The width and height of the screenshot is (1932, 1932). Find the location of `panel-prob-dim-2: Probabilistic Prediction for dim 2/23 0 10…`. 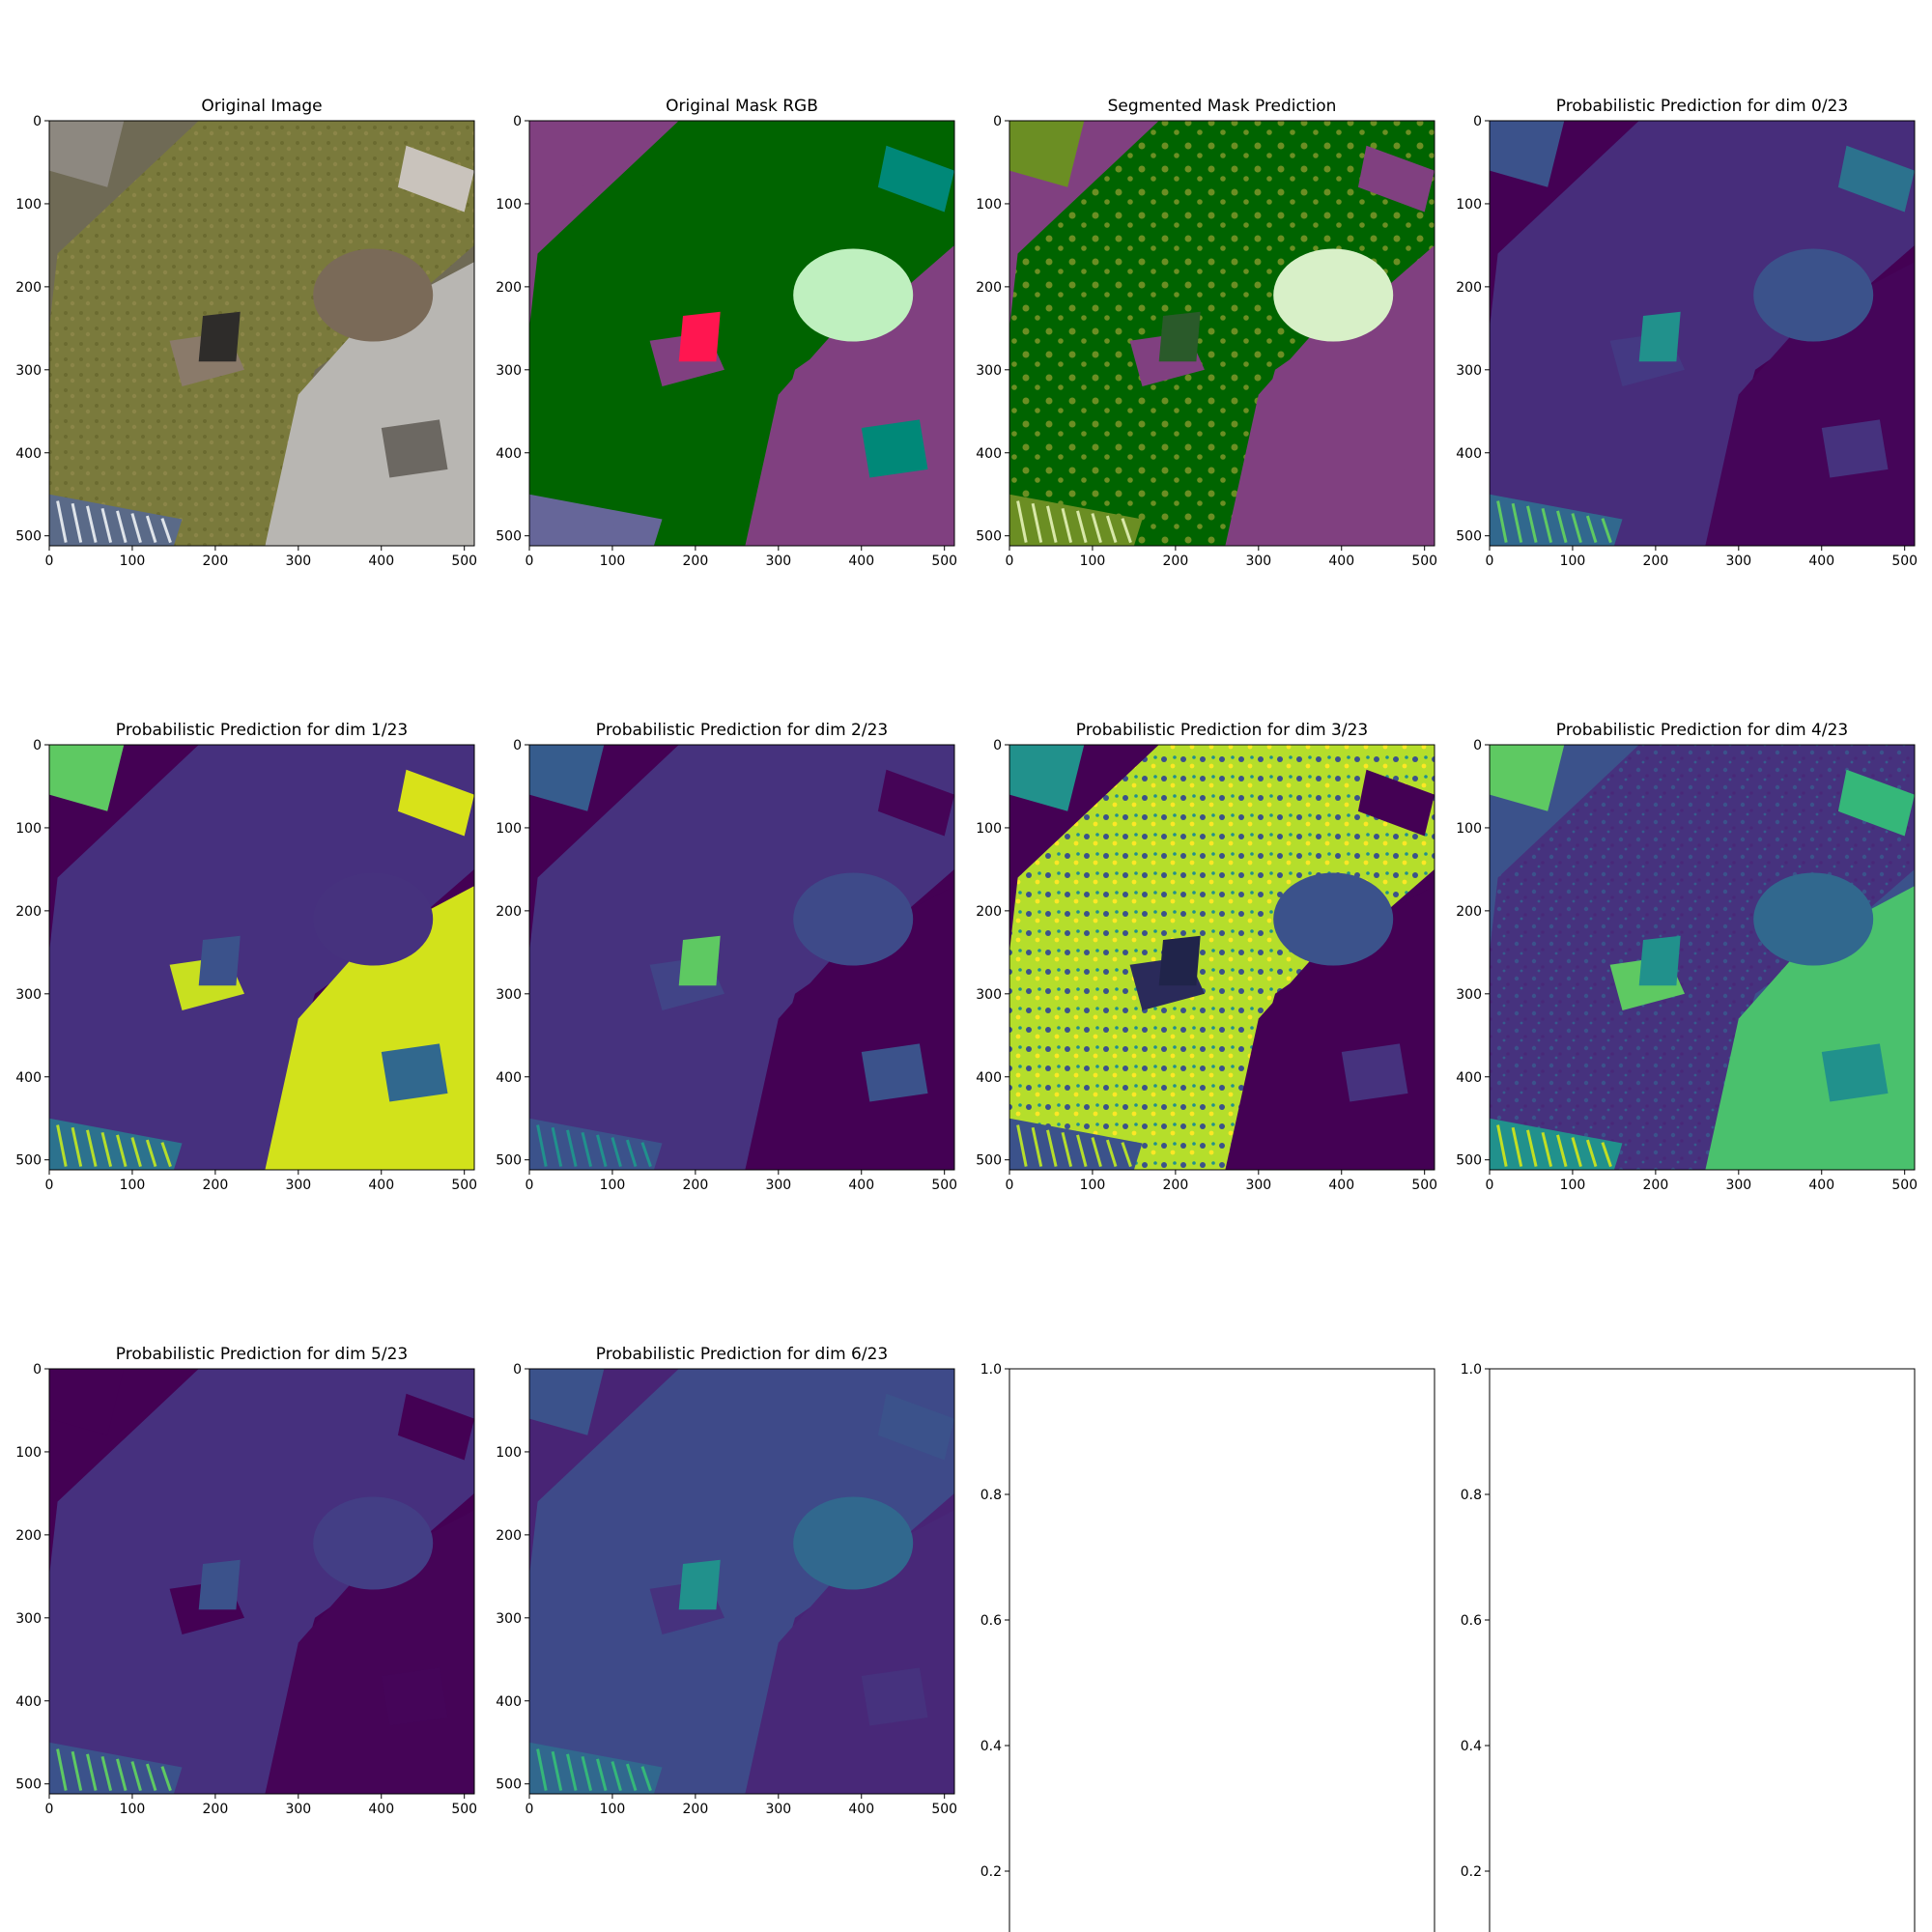

panel-prob-dim-2: Probabilistic Prediction for dim 2/23 0 10… is located at coordinates (726, 957).